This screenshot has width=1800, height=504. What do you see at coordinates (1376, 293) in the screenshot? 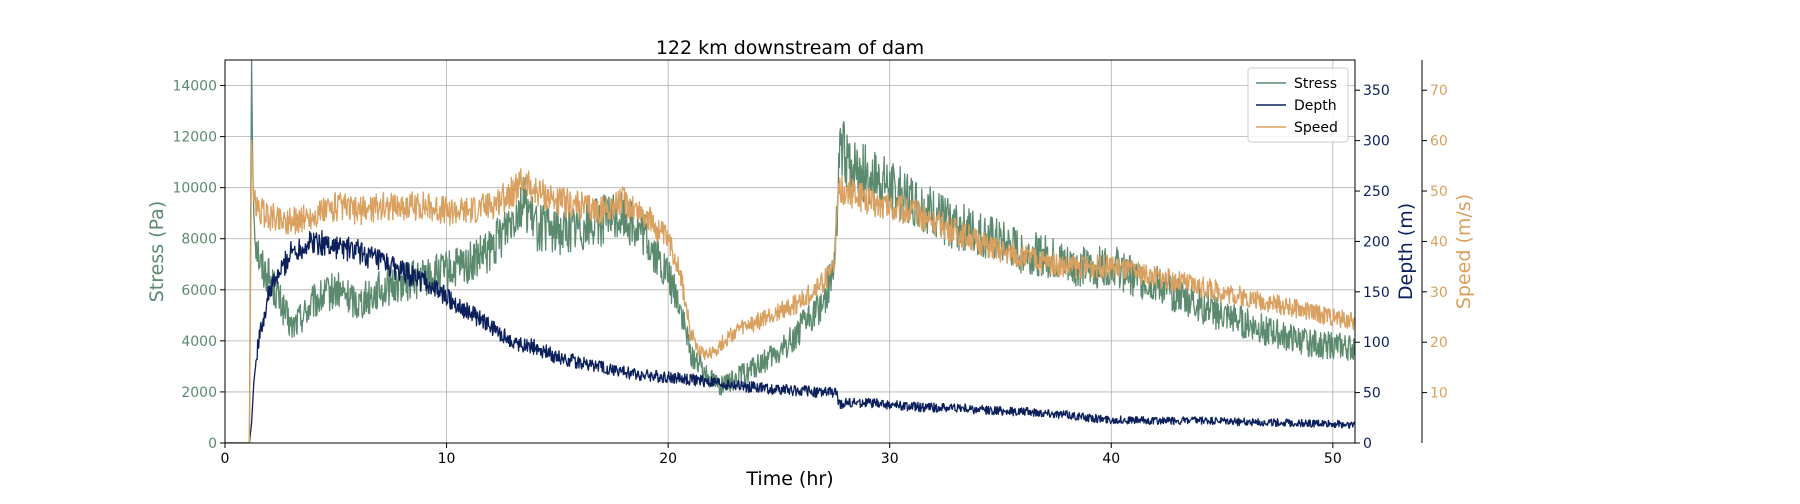
I see `depth-tick-label: 150` at bounding box center [1376, 293].